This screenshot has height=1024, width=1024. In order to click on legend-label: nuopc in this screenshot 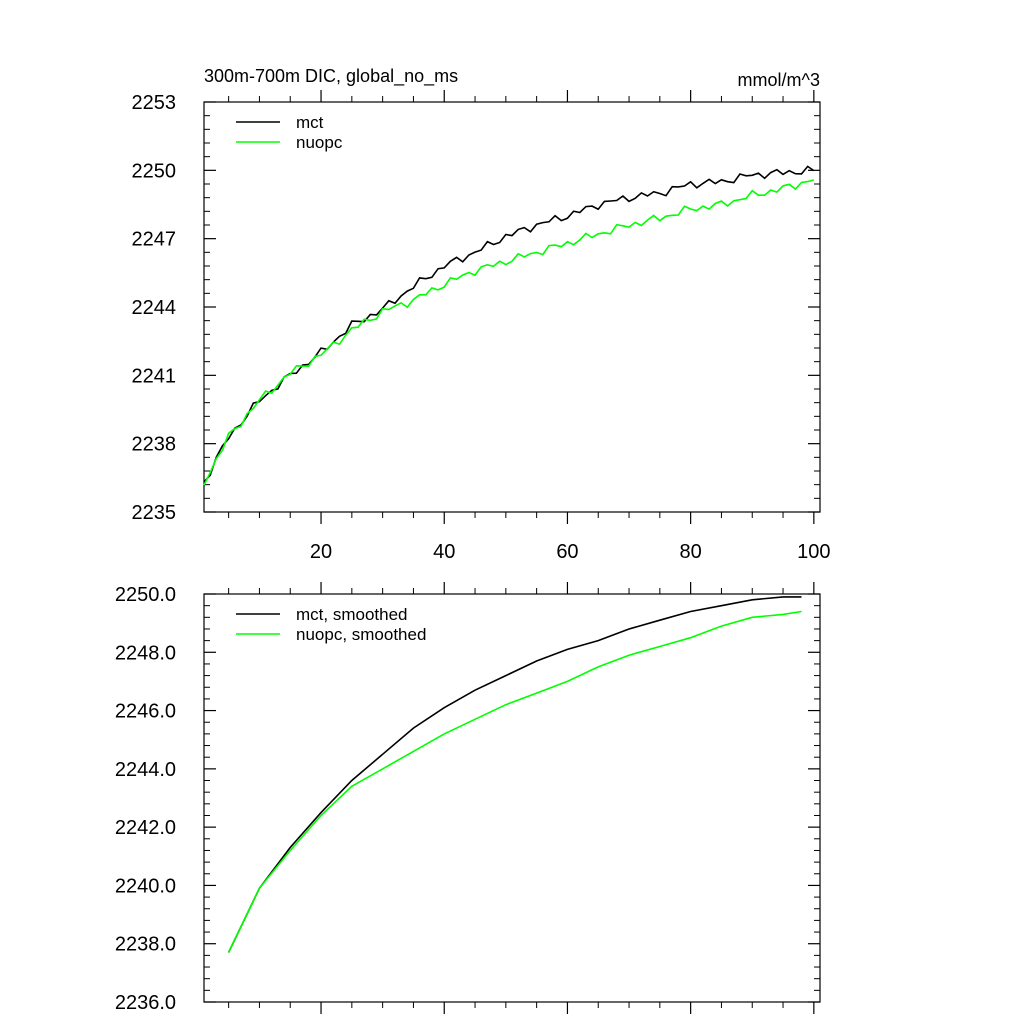, I will do `click(319, 142)`.